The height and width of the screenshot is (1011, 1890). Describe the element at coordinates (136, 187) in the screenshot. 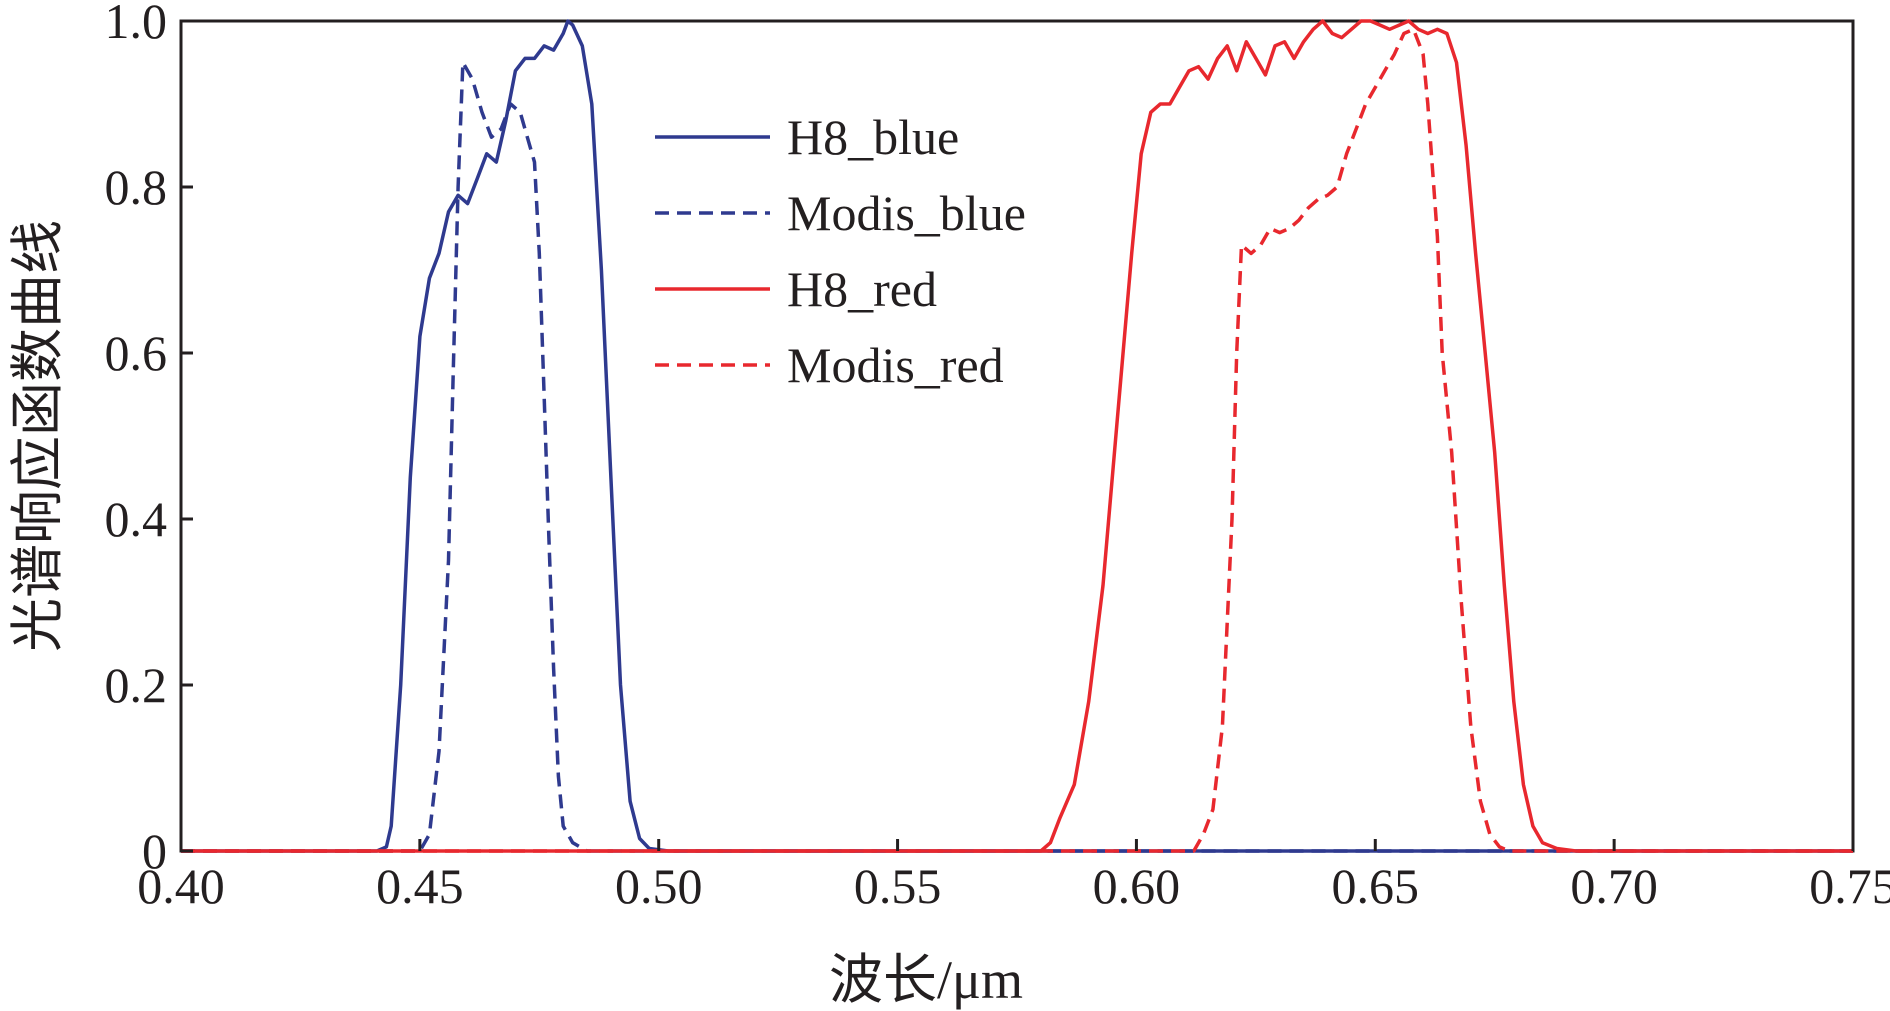

I see `y-tick-label: 0.8` at that location.